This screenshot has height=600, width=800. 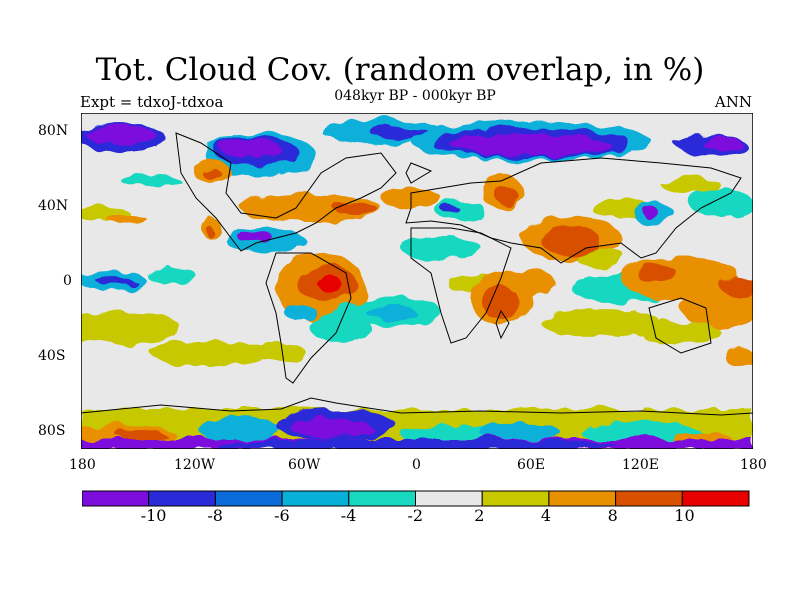 I want to click on colorbar-label: -4, so click(x=348, y=515).